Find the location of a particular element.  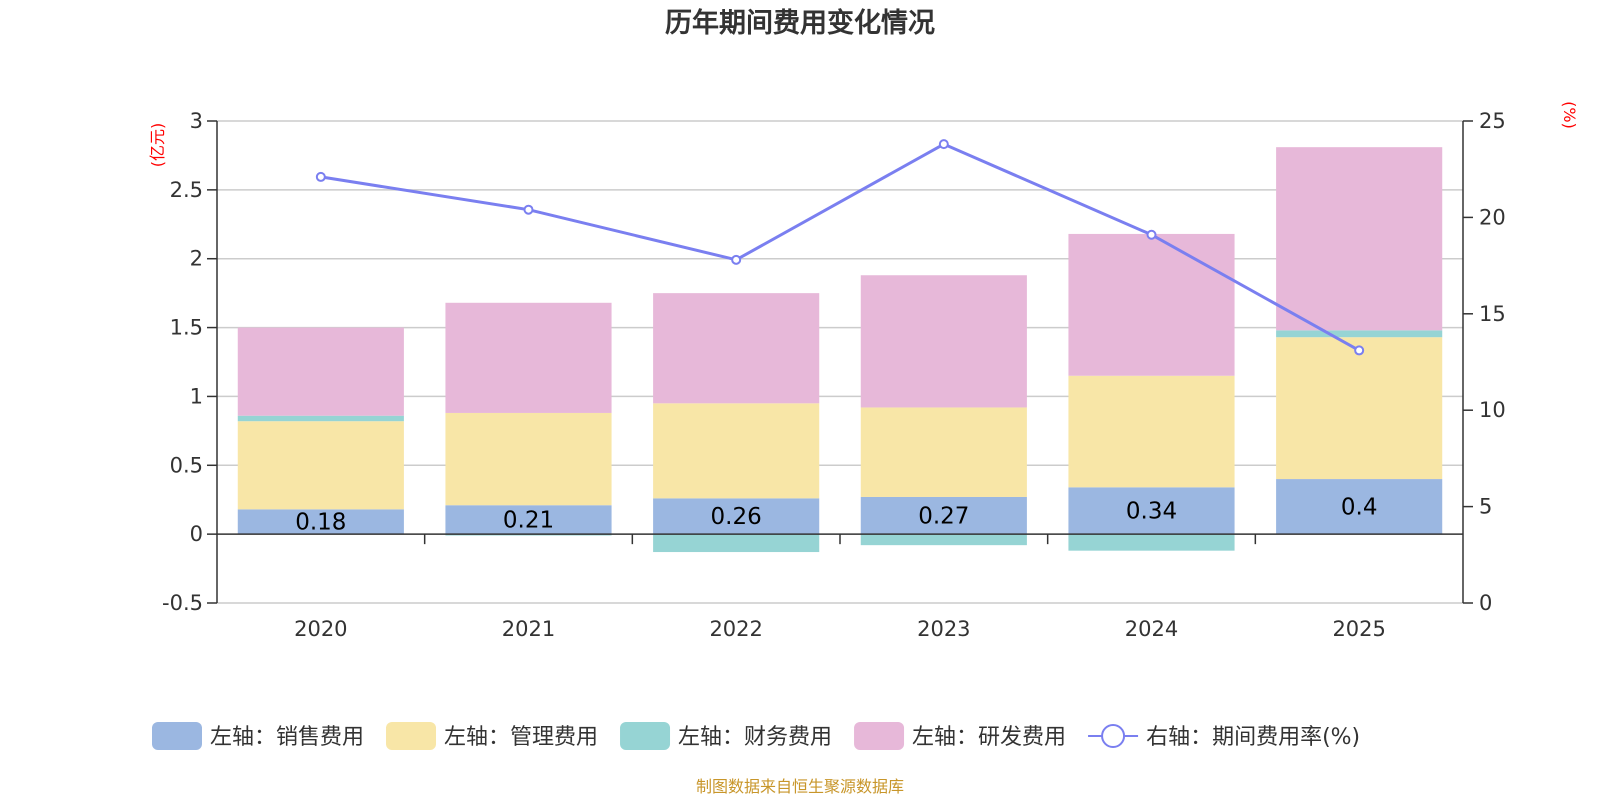

legend-label: 左轴：销售费用 is located at coordinates (287, 737).